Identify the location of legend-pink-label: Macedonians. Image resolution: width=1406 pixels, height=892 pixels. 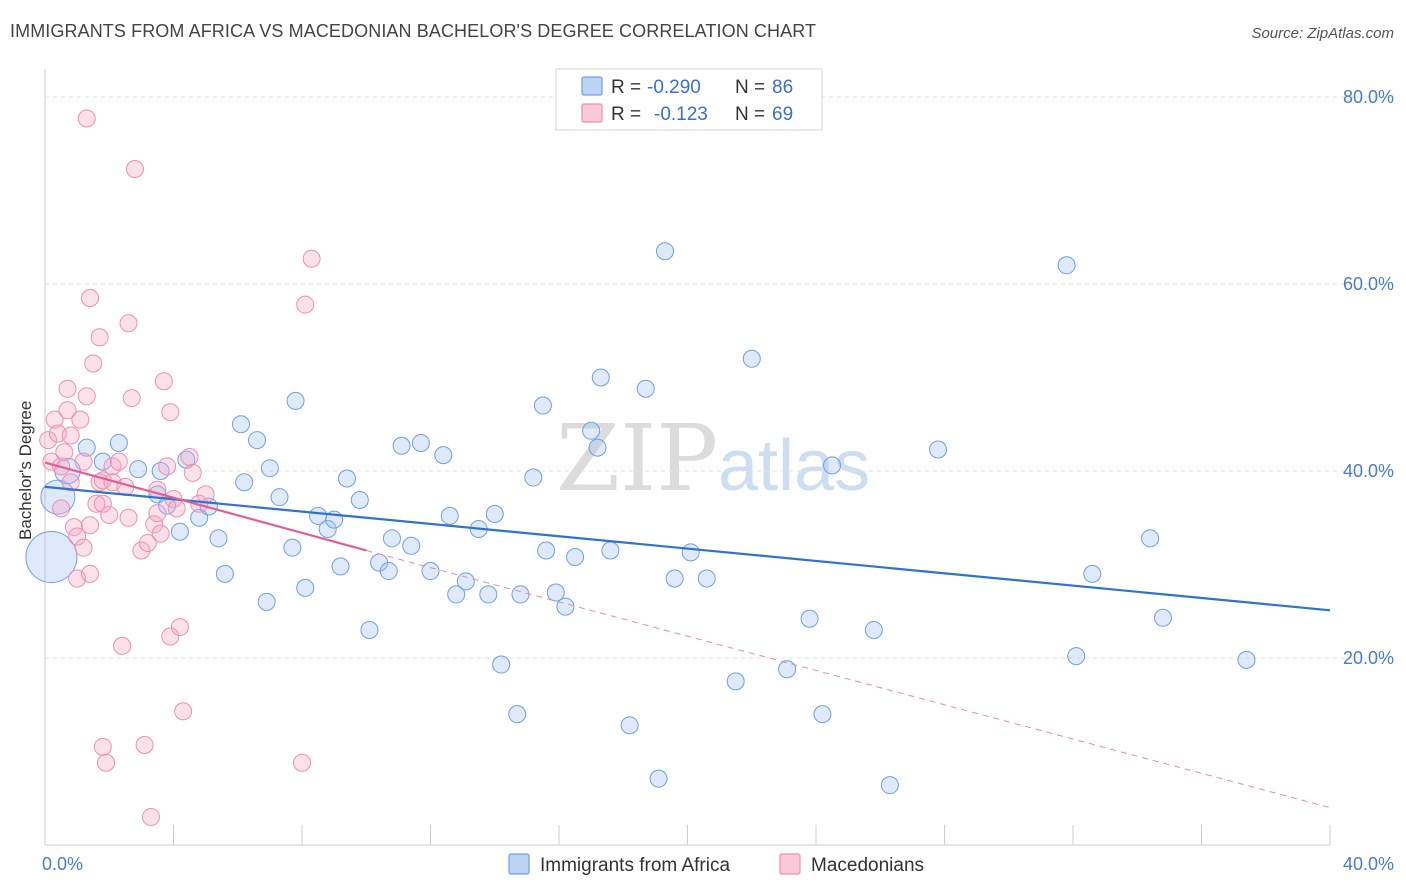
(867, 865).